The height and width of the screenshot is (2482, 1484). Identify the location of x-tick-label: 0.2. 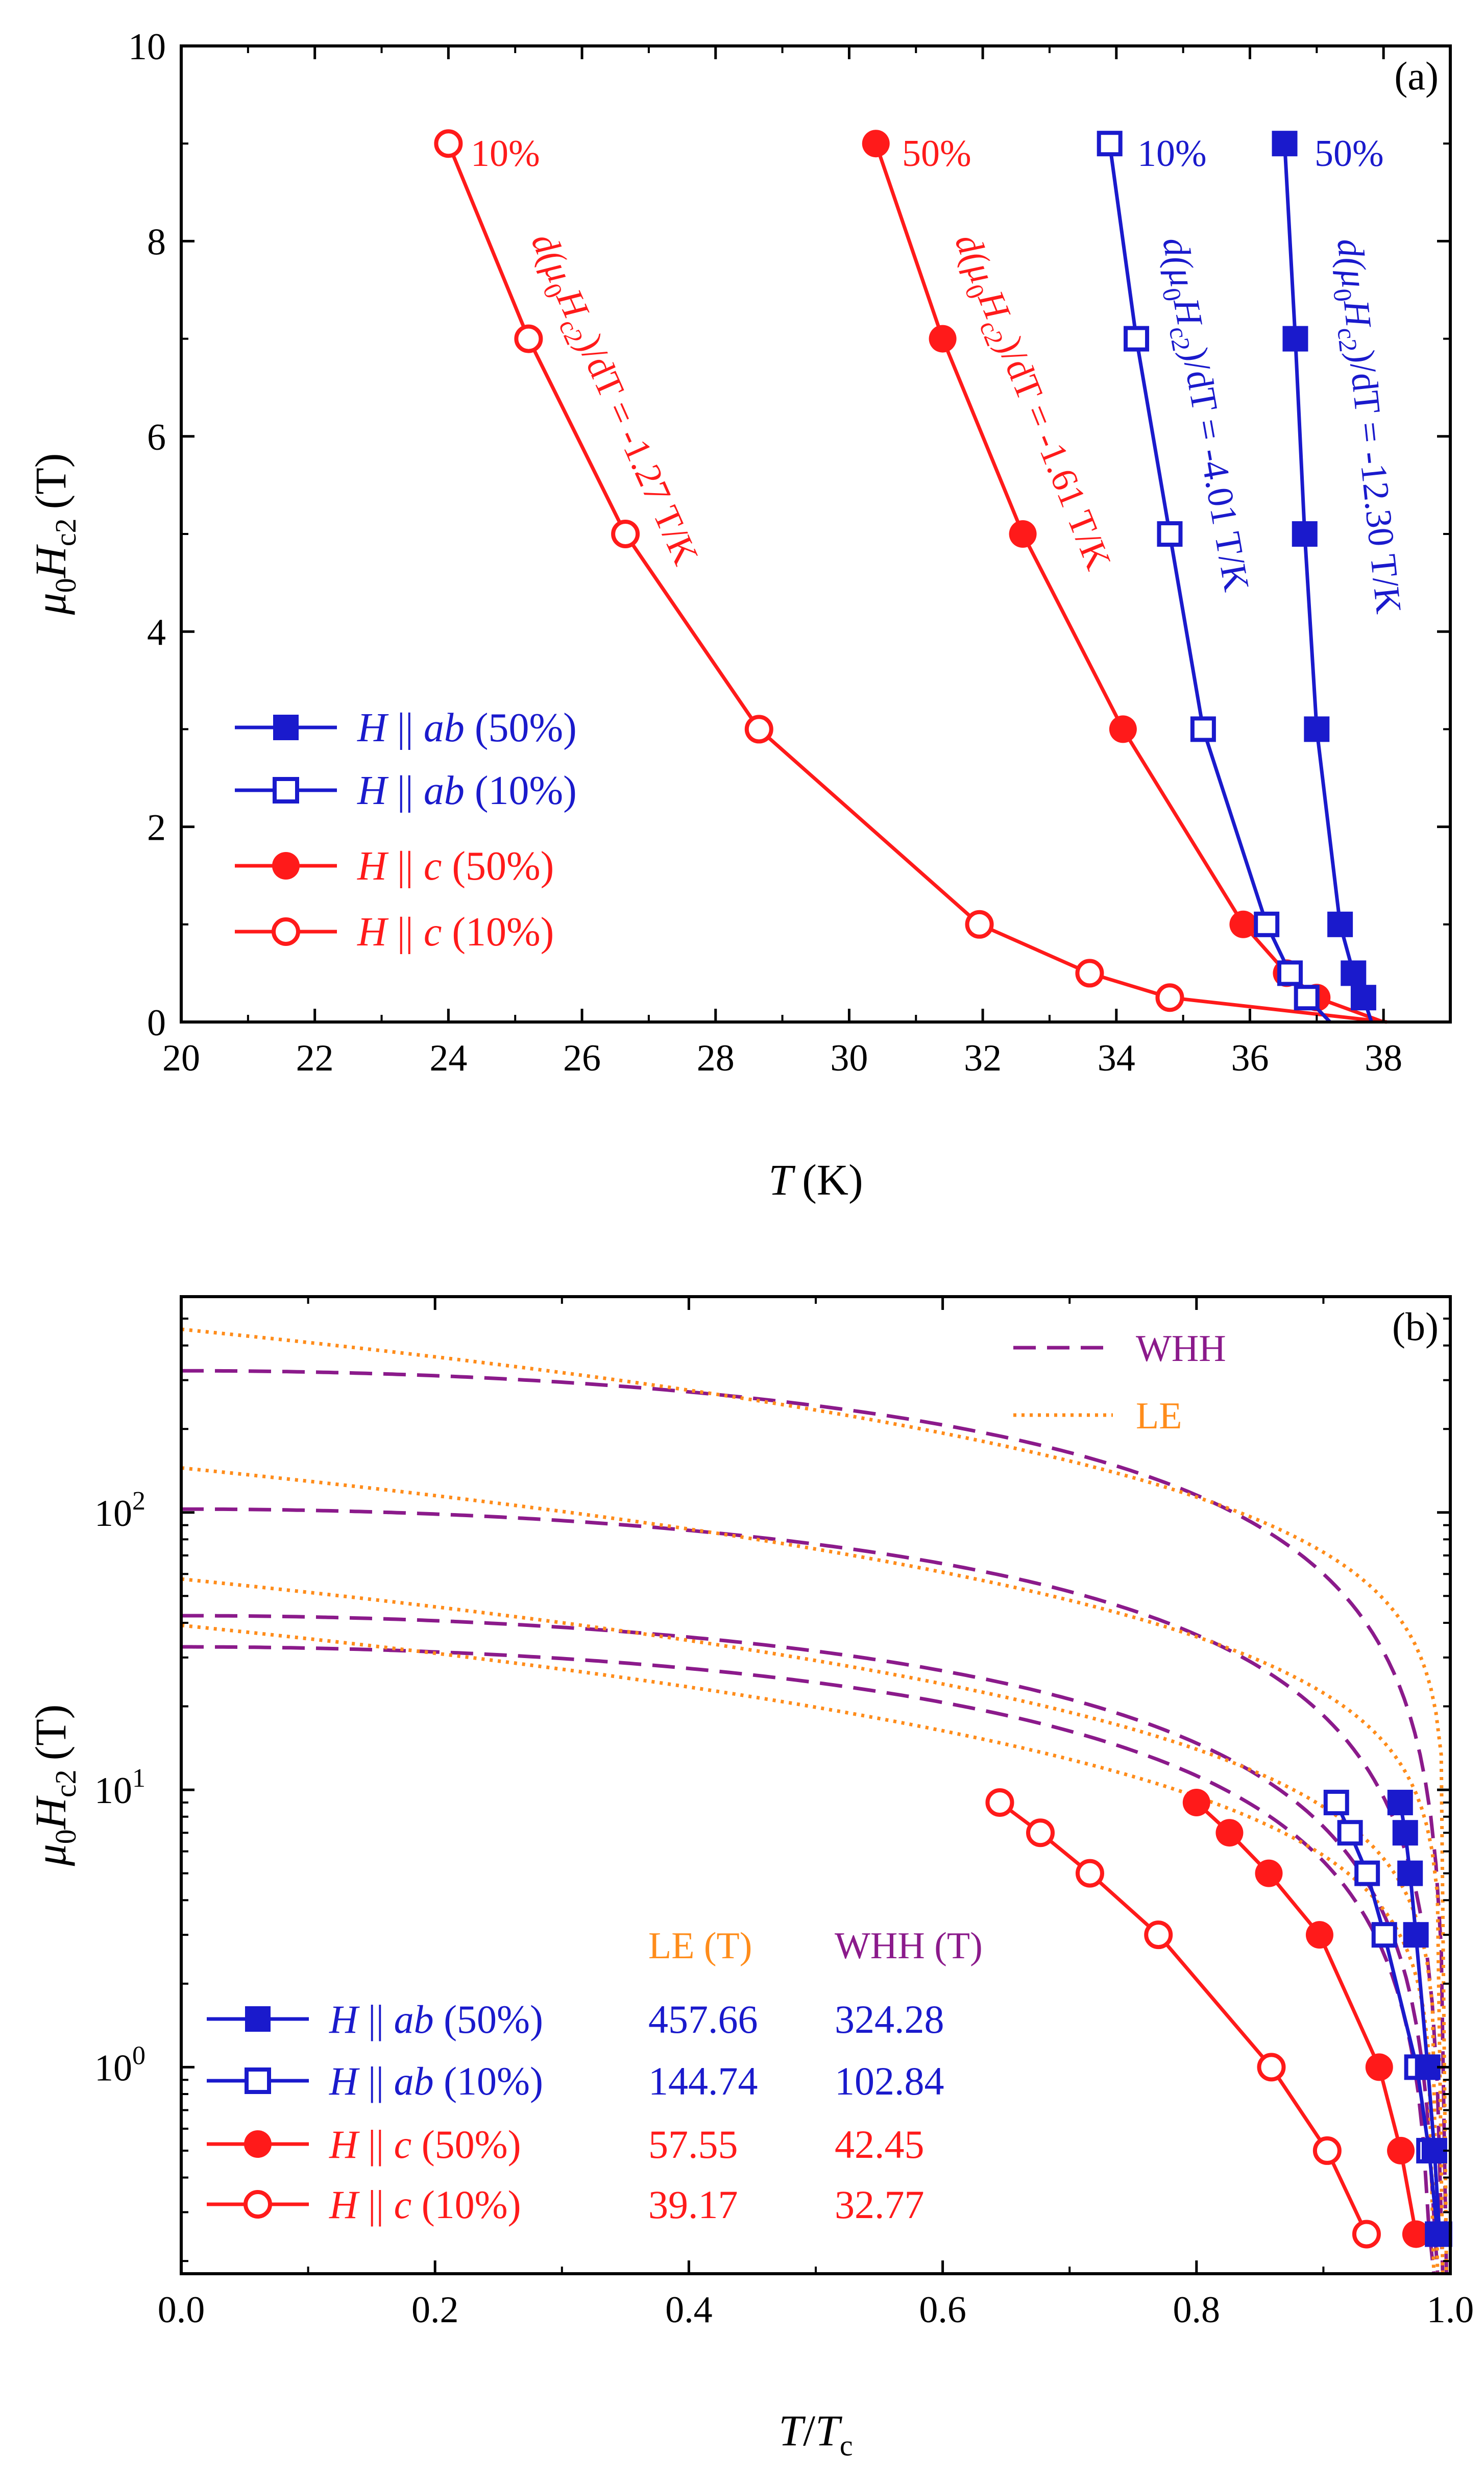
(435, 2310).